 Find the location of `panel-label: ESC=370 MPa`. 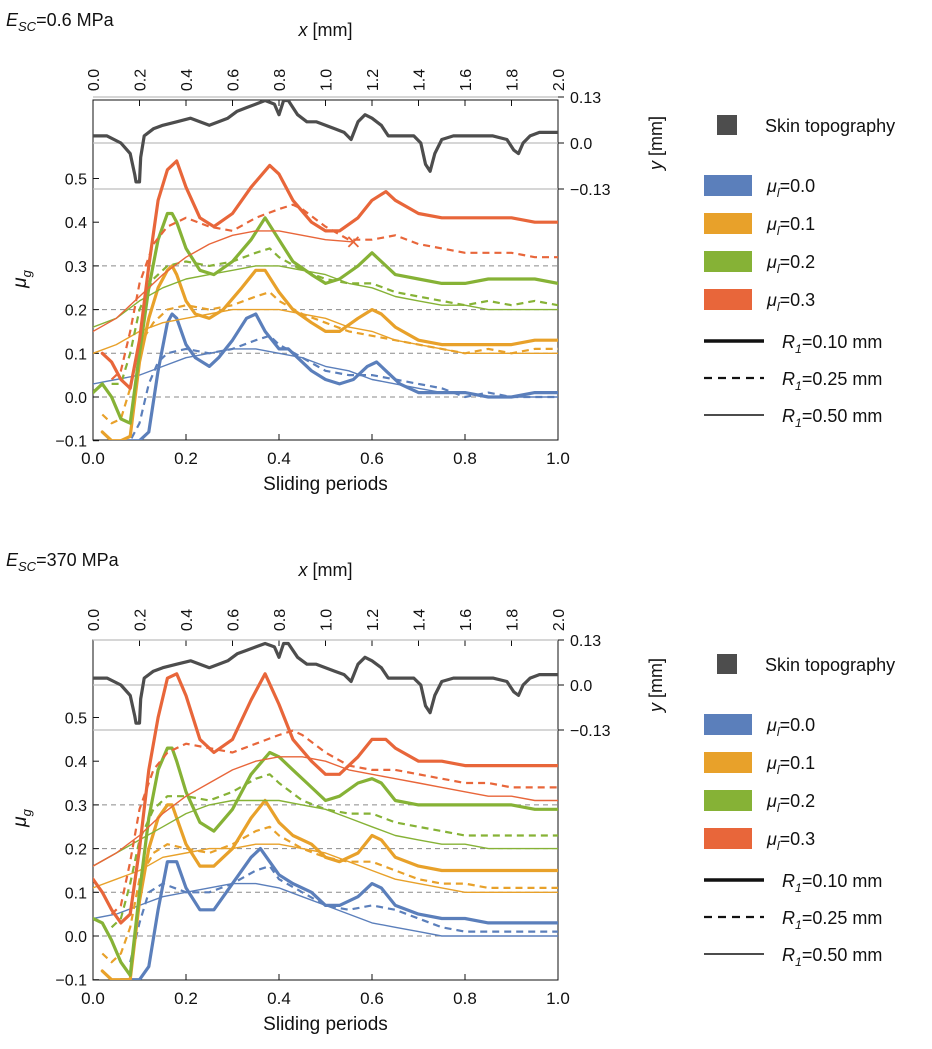

panel-label: ESC=370 MPa is located at coordinates (63, 562).